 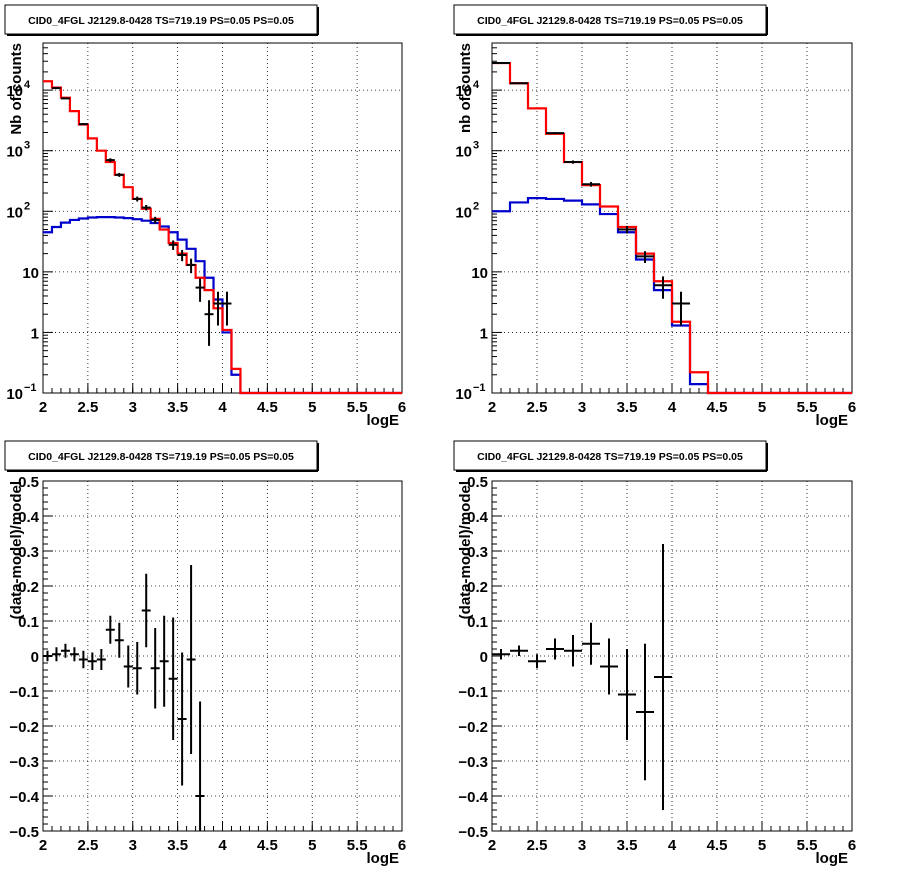 I want to click on y-tick-label-exponent: 4, so click(x=27, y=85).